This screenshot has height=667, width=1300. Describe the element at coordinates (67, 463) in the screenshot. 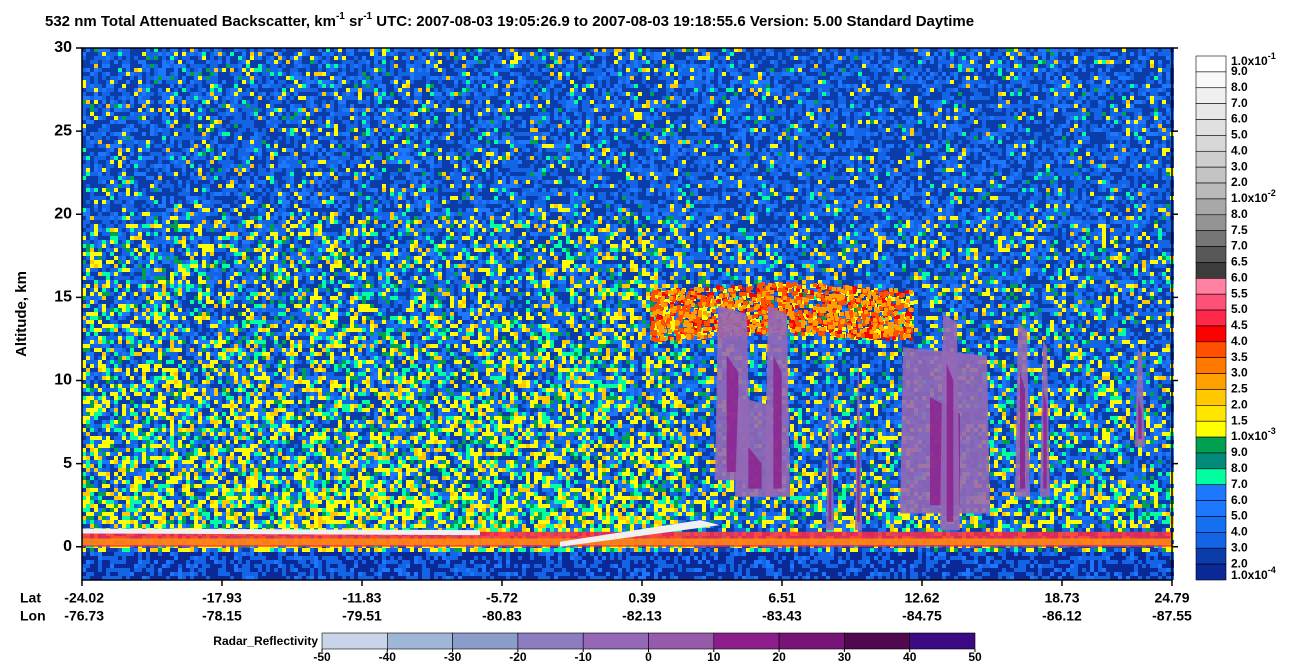

I see `y-tick-label: 5` at that location.